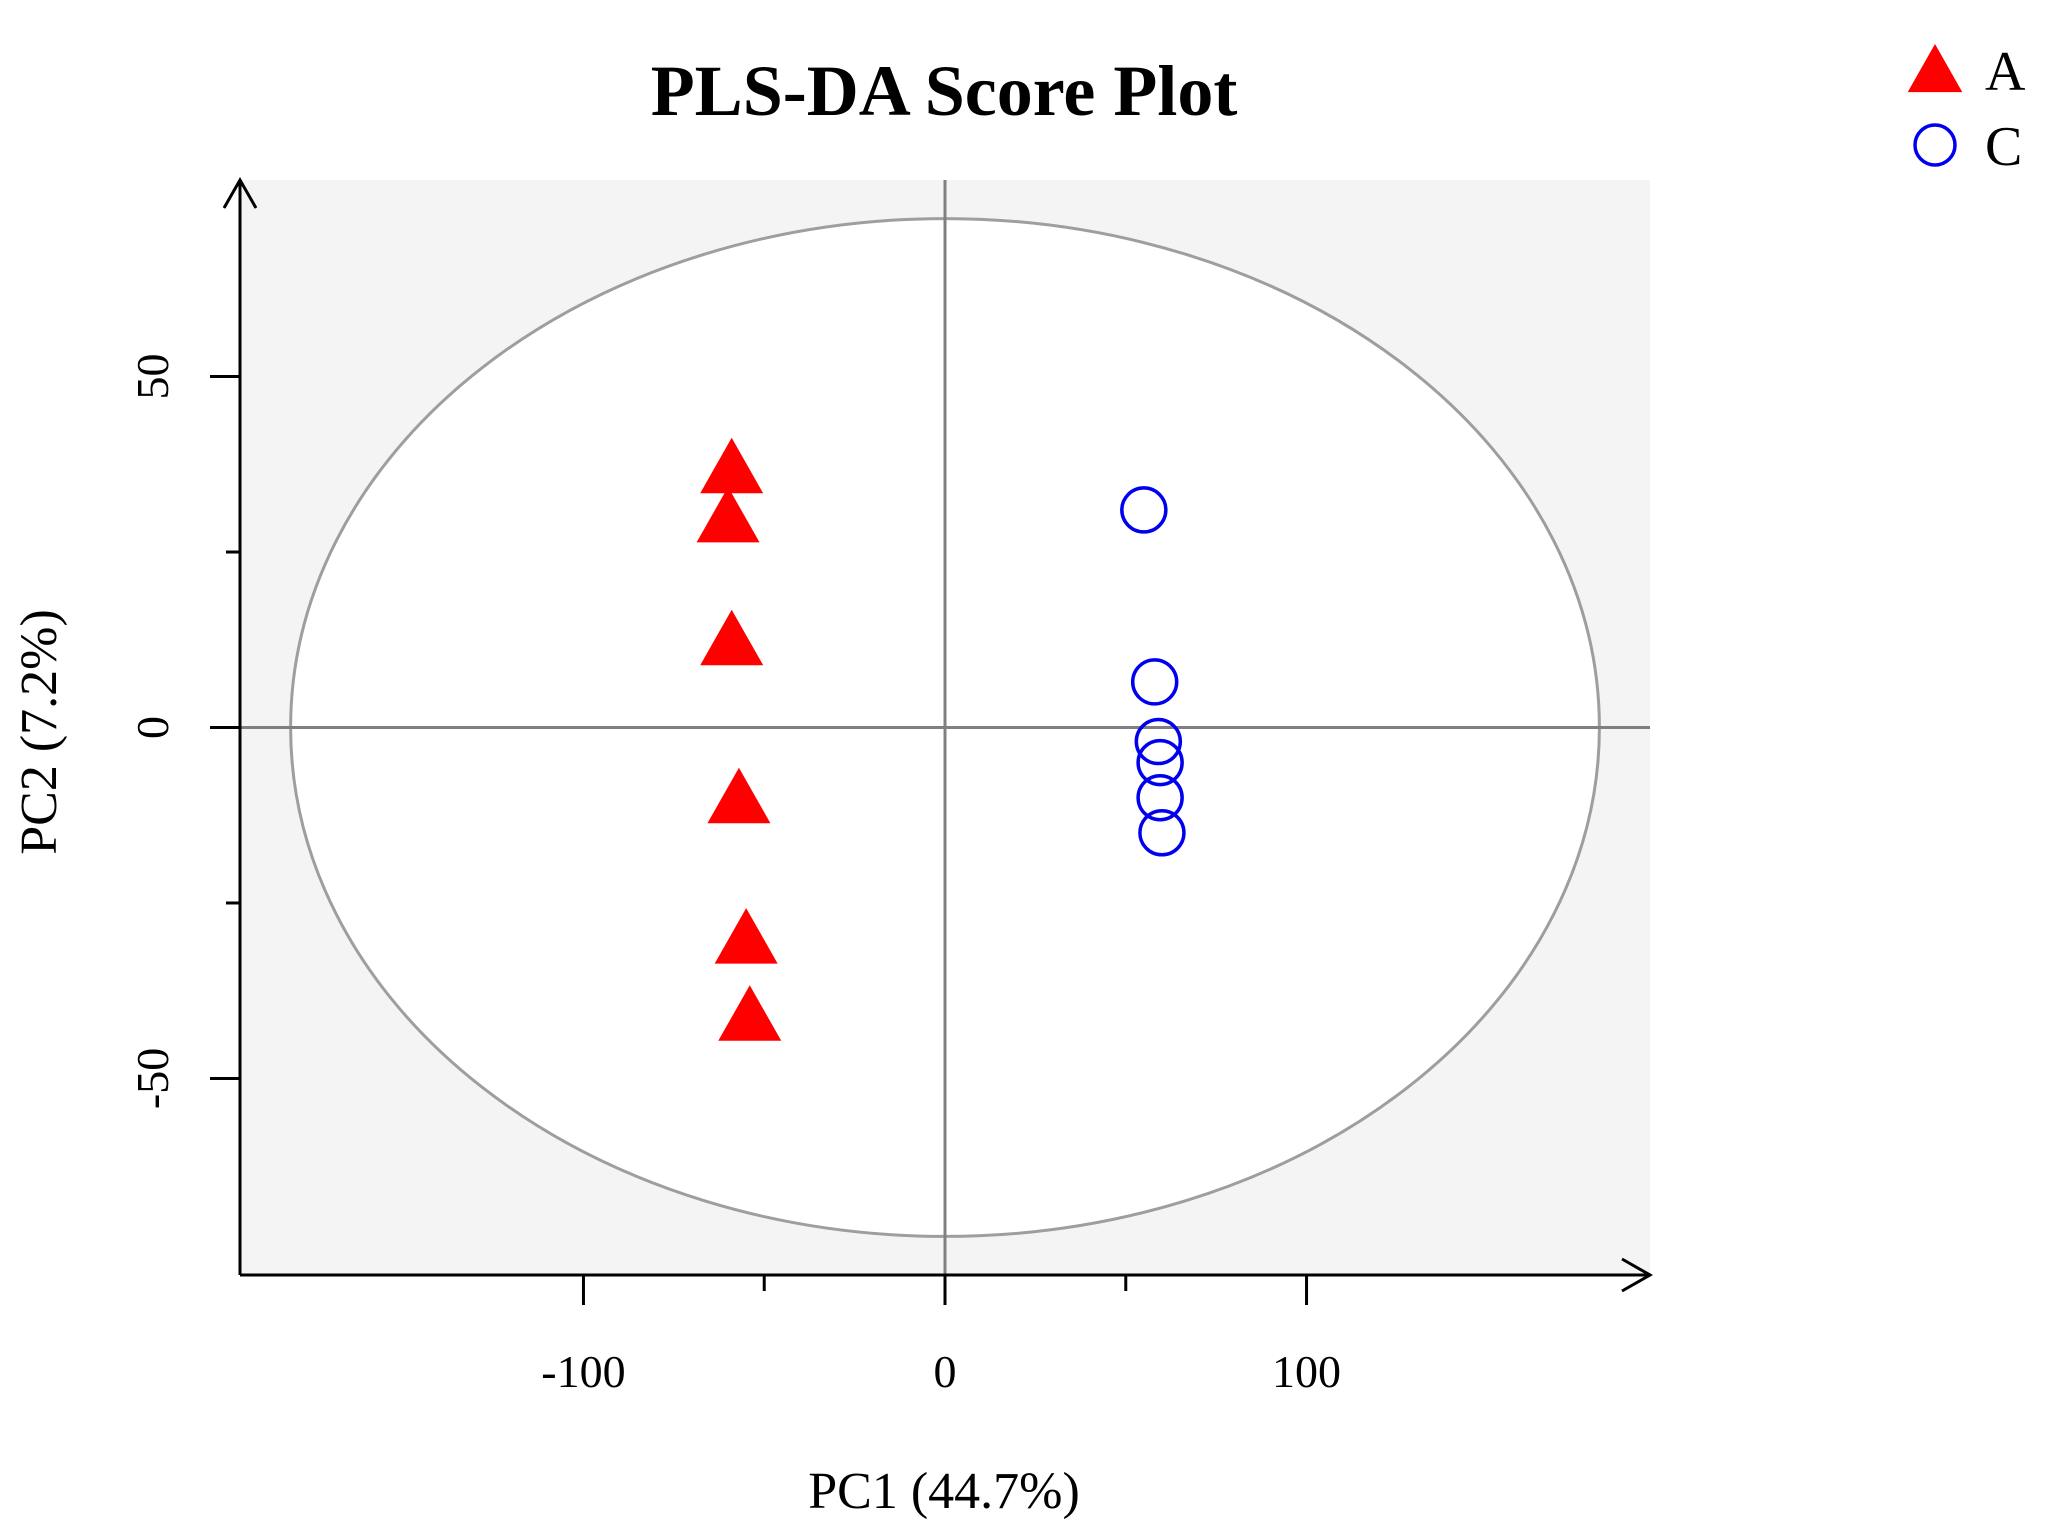 The image size is (2048, 1536). What do you see at coordinates (152, 377) in the screenshot?
I see `y-tick-label: 50` at bounding box center [152, 377].